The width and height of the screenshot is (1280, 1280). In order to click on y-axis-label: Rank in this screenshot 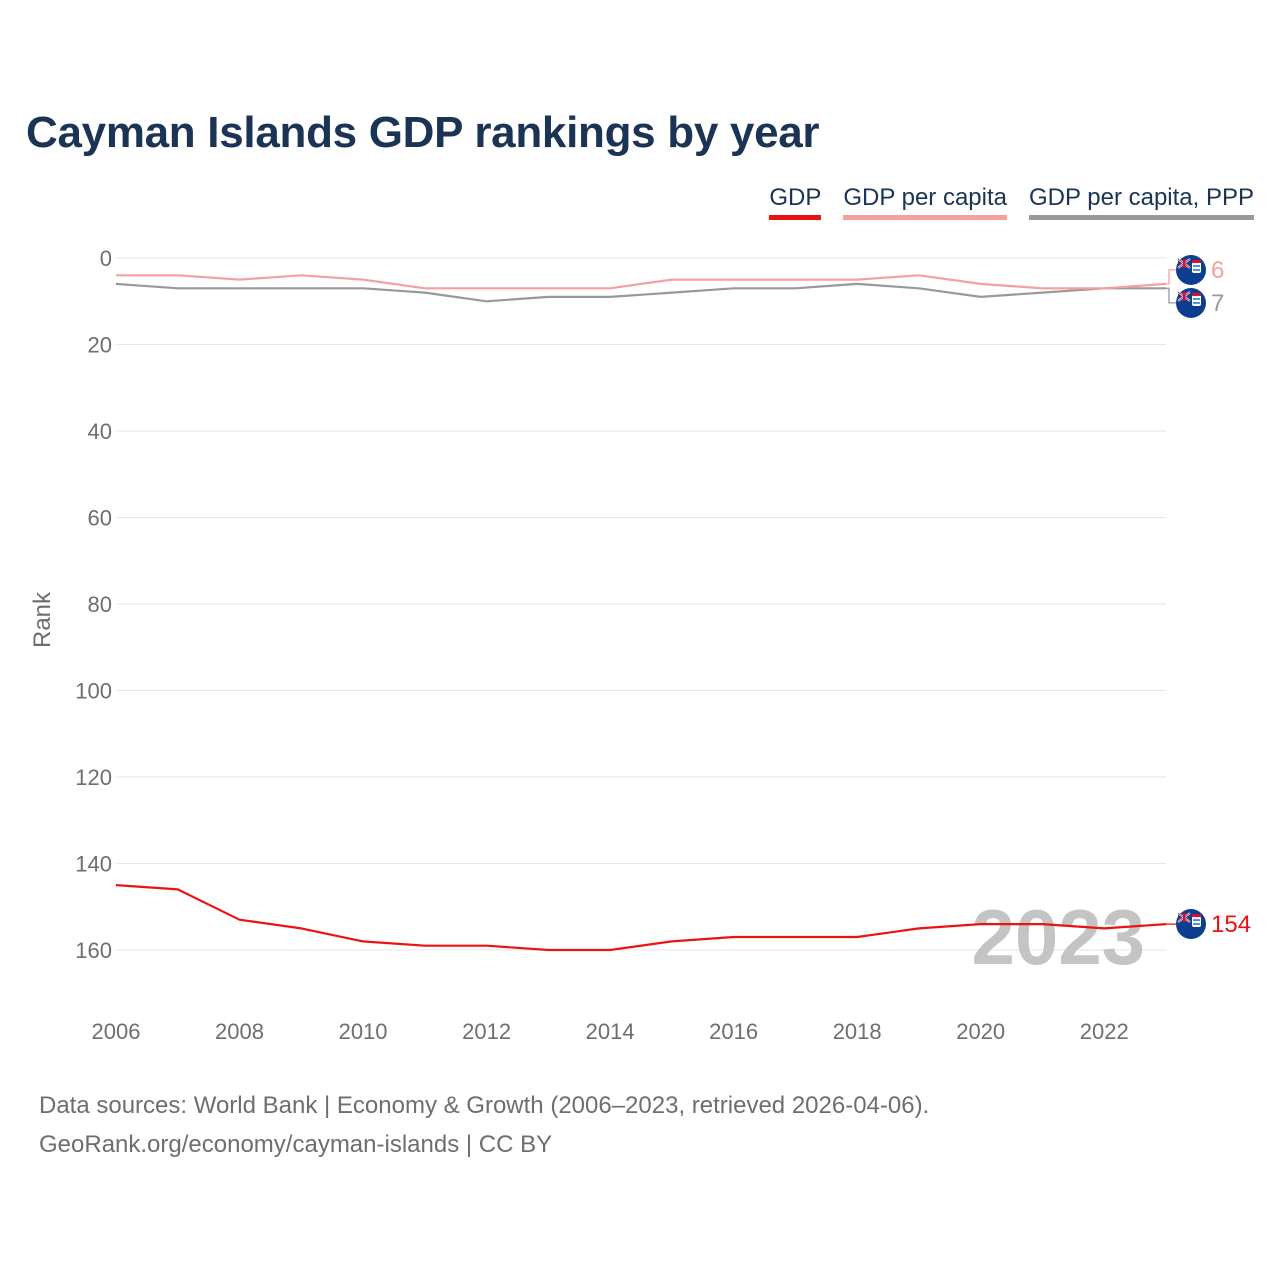, I will do `click(42, 619)`.